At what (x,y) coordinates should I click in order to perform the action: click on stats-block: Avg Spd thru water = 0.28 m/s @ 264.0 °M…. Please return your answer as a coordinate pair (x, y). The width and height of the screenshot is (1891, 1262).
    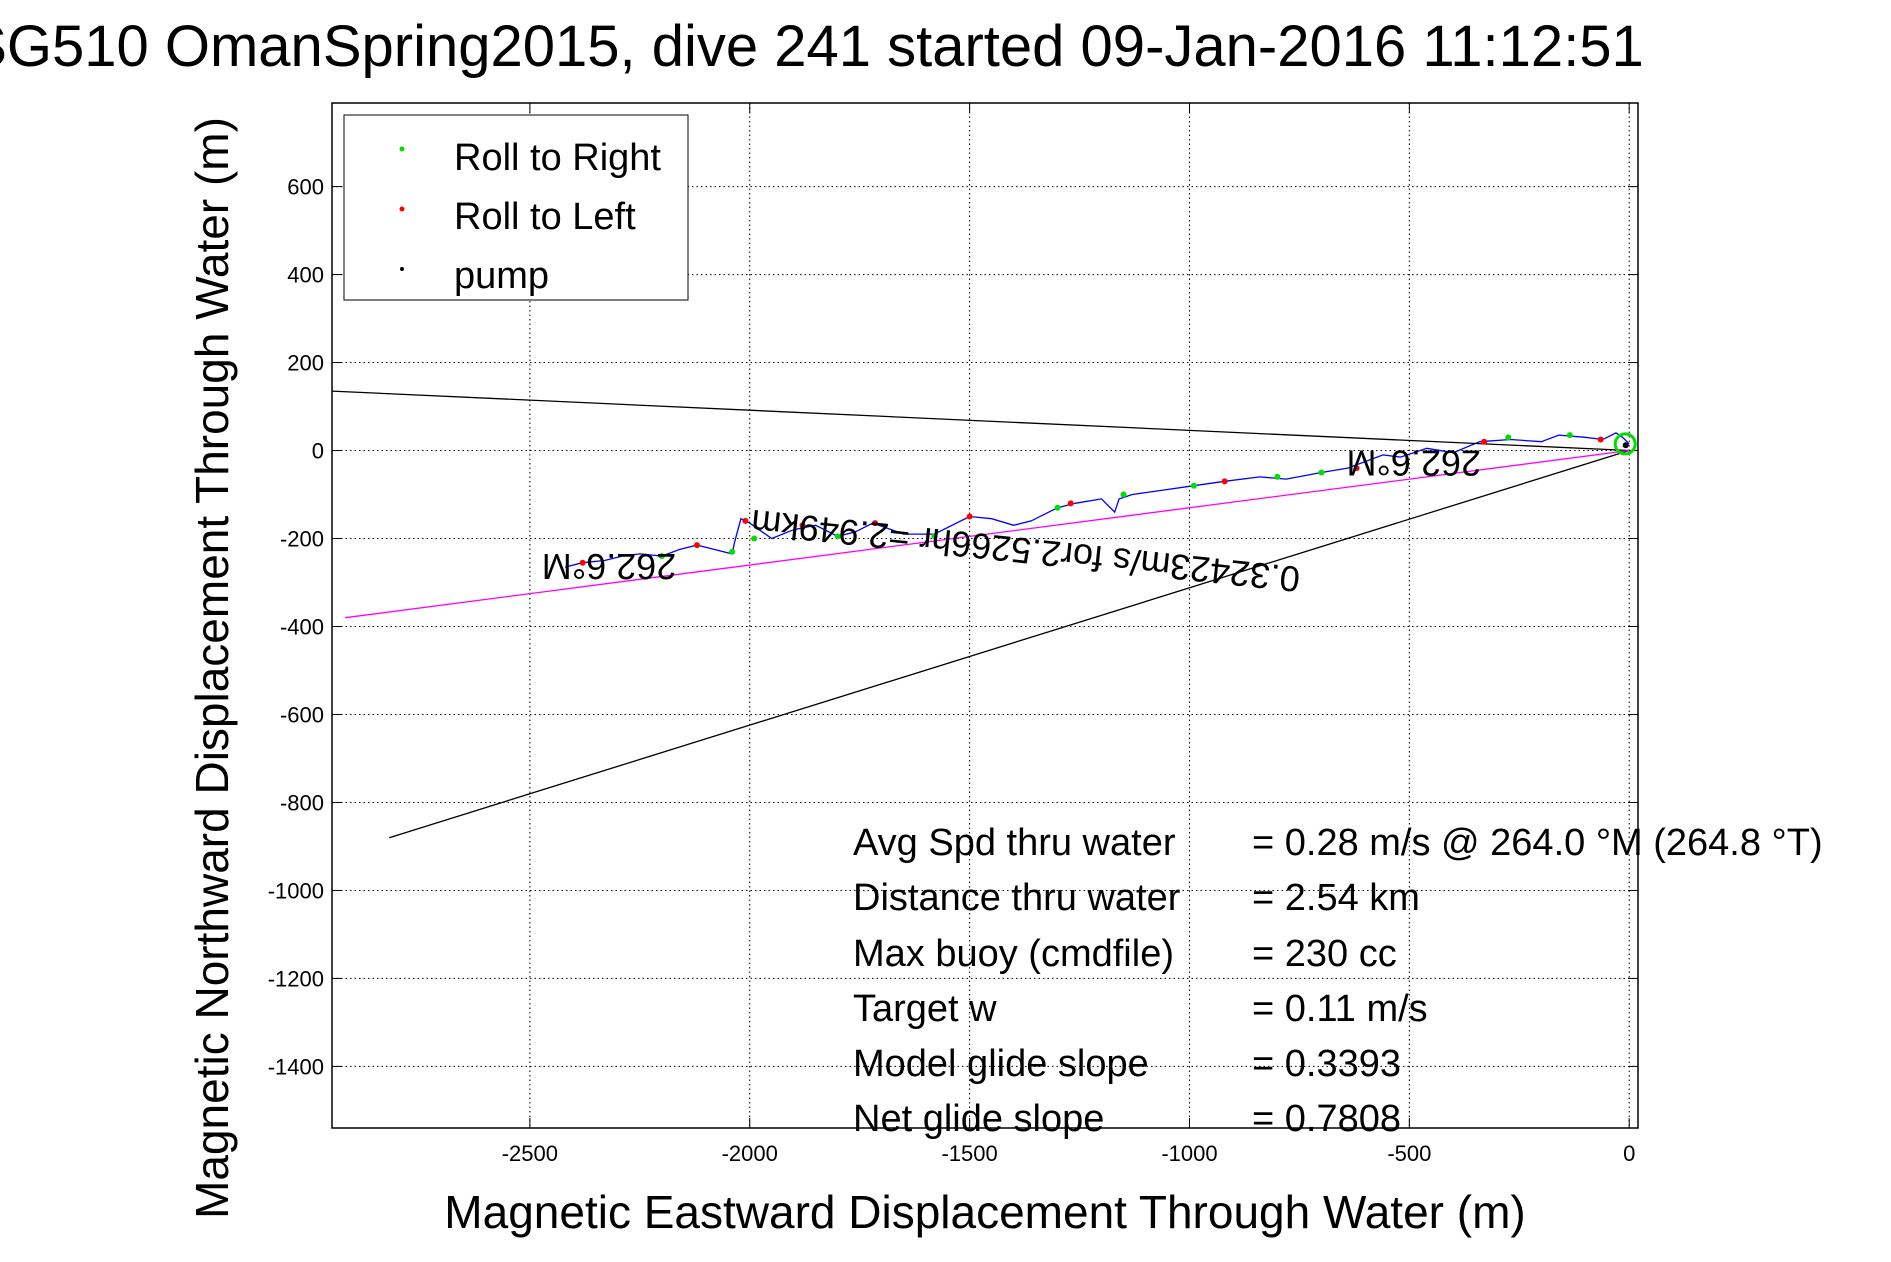
    Looking at the image, I should click on (1338, 981).